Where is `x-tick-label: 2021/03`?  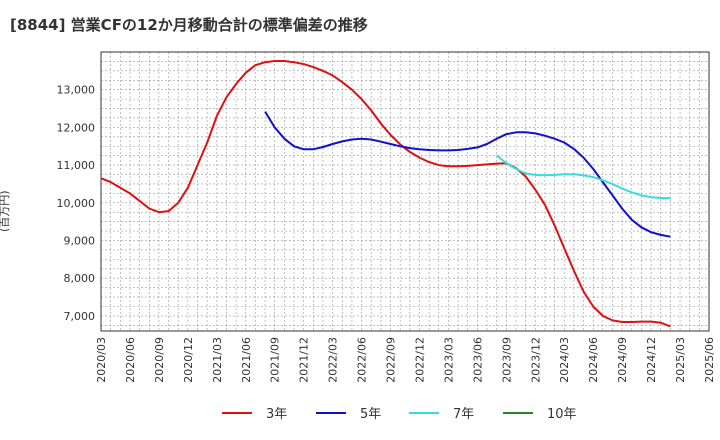
x-tick-label: 2021/03 is located at coordinates (217, 360).